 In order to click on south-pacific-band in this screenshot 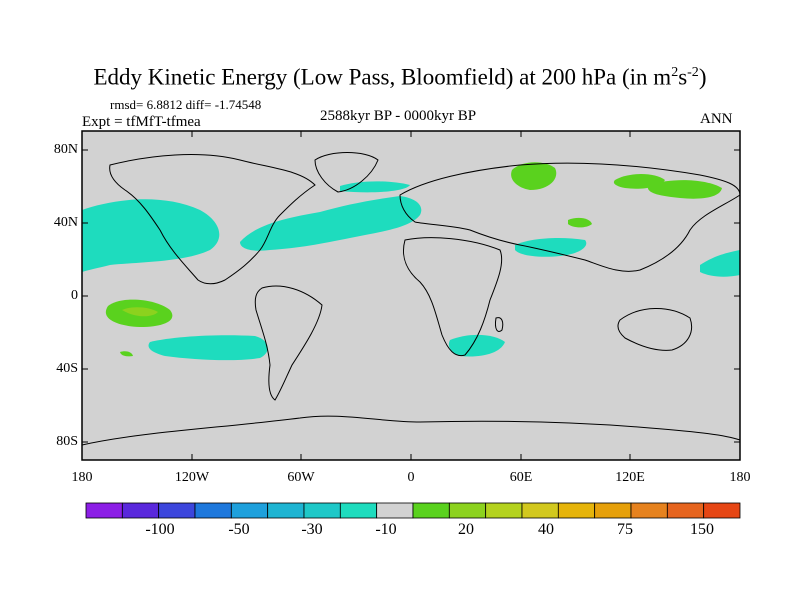, I will do `click(208, 348)`.